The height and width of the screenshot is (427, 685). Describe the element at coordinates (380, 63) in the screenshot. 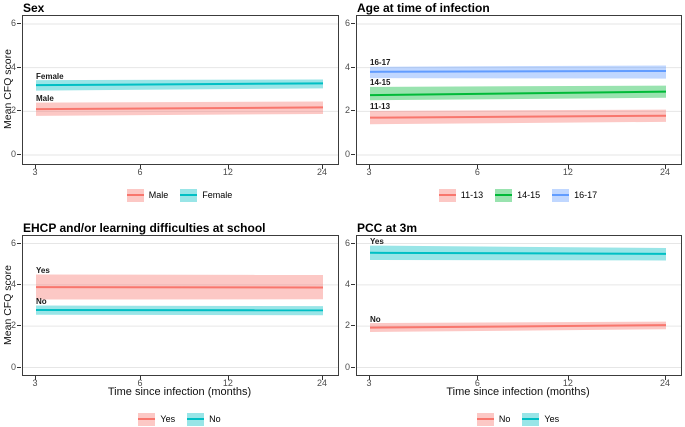

I see `series-label-16-17: 16-17` at that location.